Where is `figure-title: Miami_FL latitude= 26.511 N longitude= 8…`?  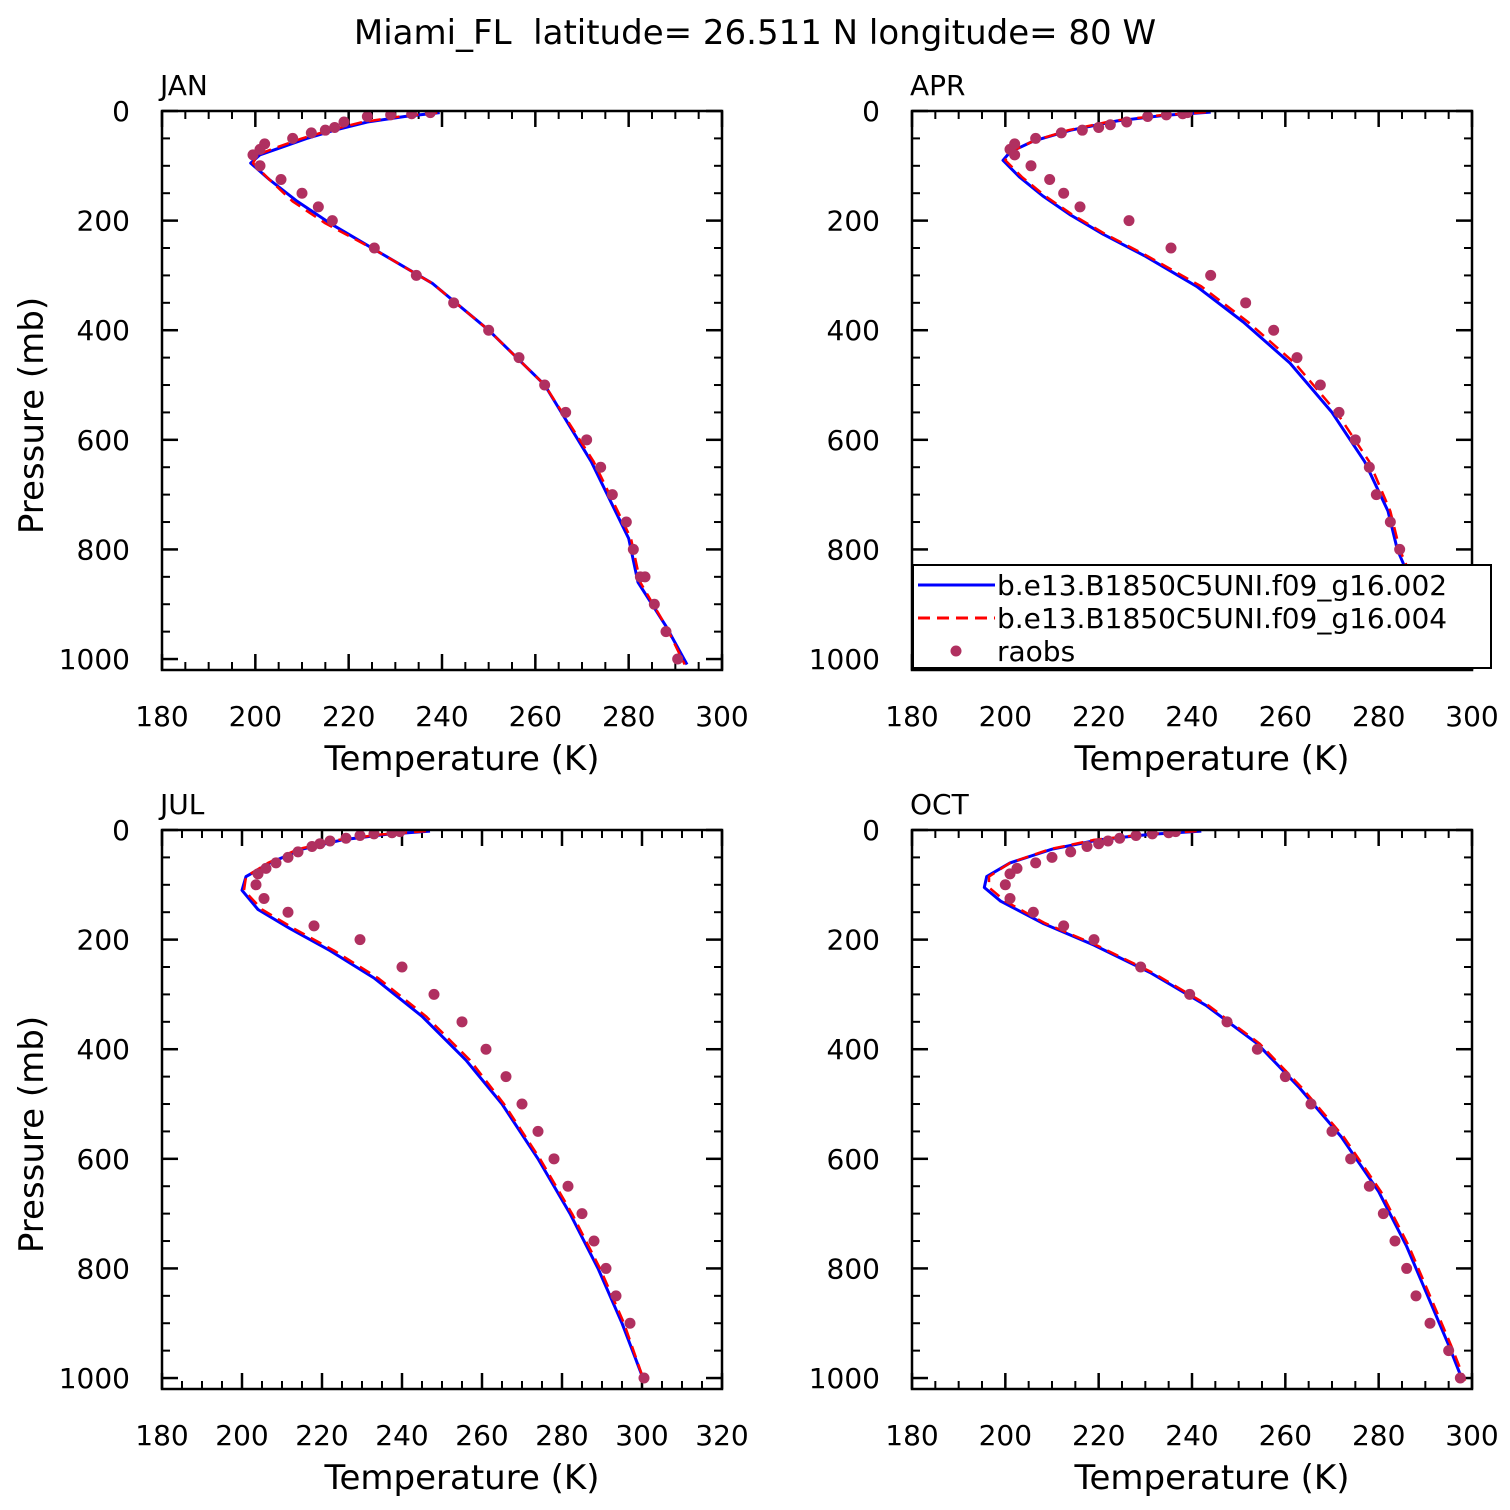 figure-title: Miami_FL latitude= 26.511 N longitude= 8… is located at coordinates (755, 33).